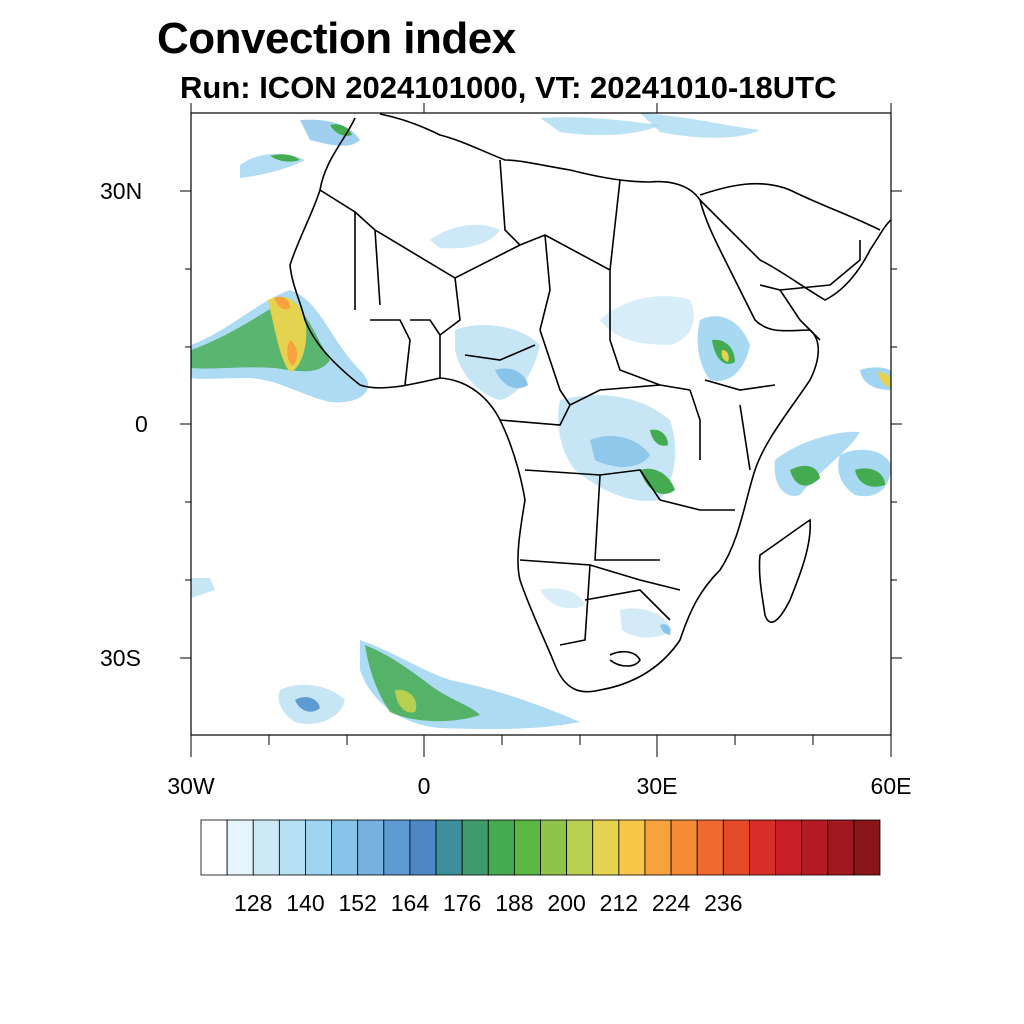 This screenshot has width=1024, height=1024. I want to click on lon-label-30w: 30W, so click(191, 786).